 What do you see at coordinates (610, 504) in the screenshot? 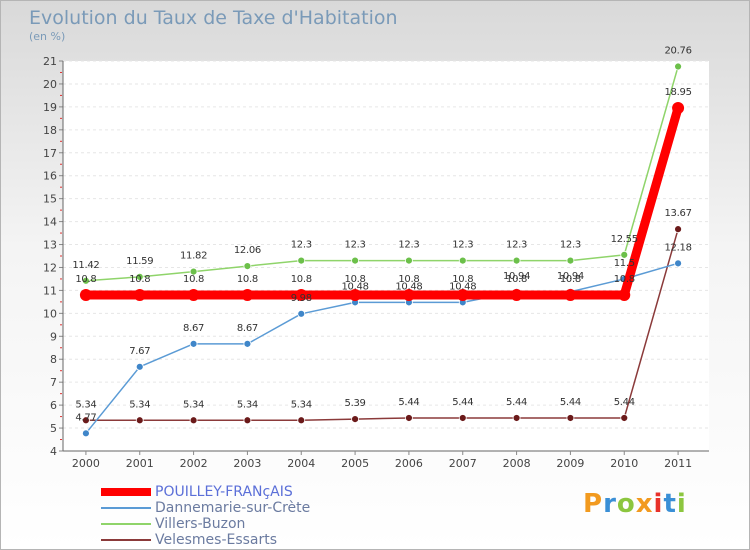
I see `logo-letter: r` at bounding box center [610, 504].